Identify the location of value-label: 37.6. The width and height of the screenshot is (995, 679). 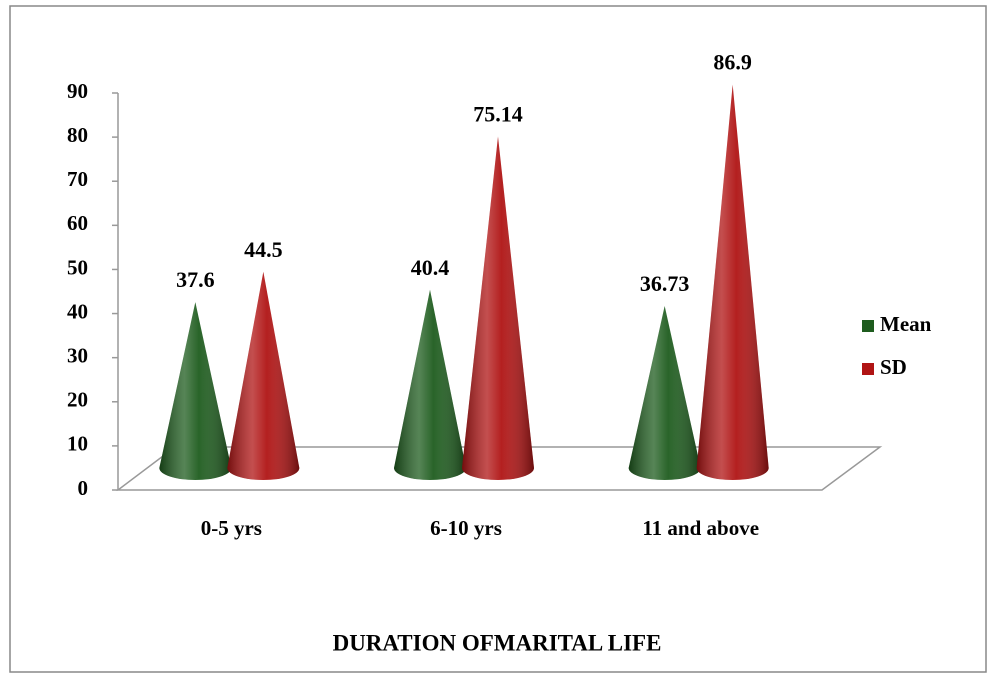
(195, 279).